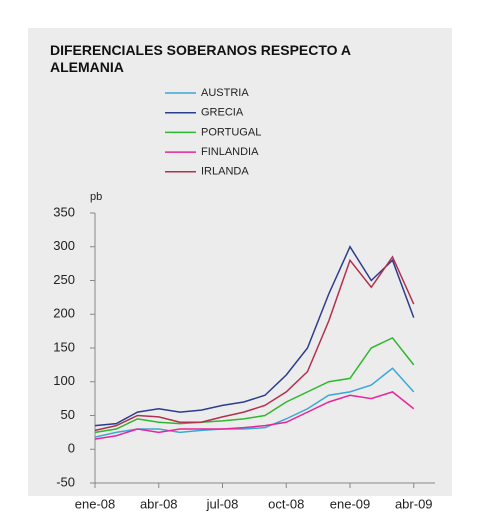 This screenshot has height=524, width=482. Describe the element at coordinates (286, 503) in the screenshot. I see `x-tick-label: oct-08` at that location.